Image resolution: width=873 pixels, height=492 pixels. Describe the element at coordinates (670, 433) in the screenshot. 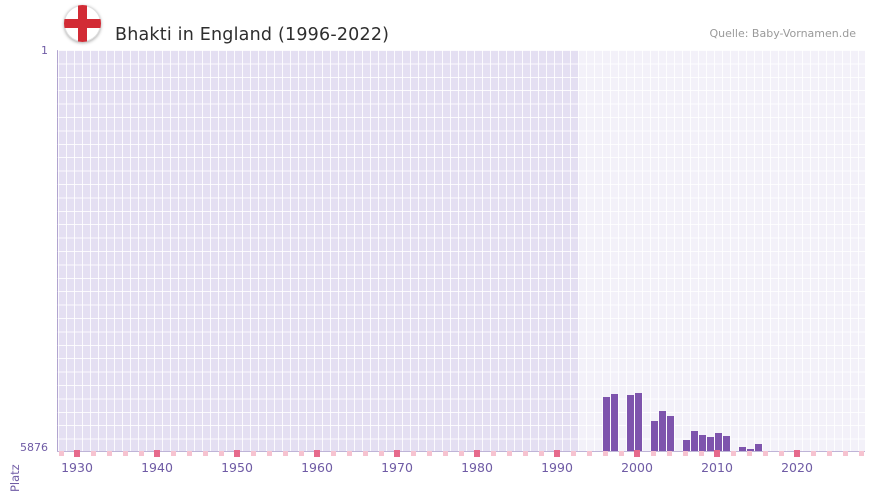

I see `bar-2004` at that location.